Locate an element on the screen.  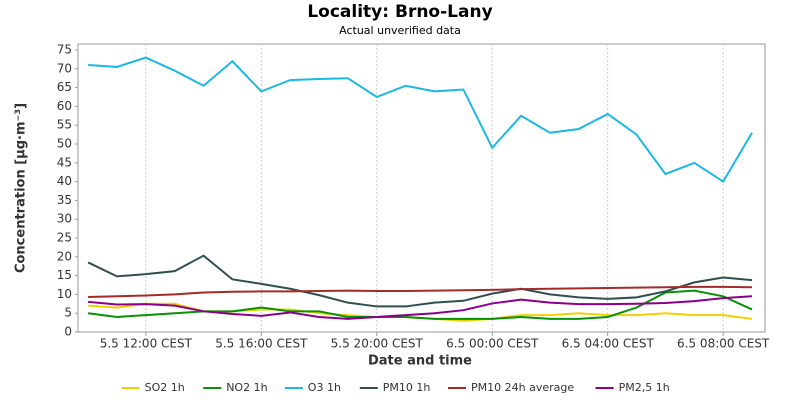
legend-label: O3 1h is located at coordinates (324, 387).